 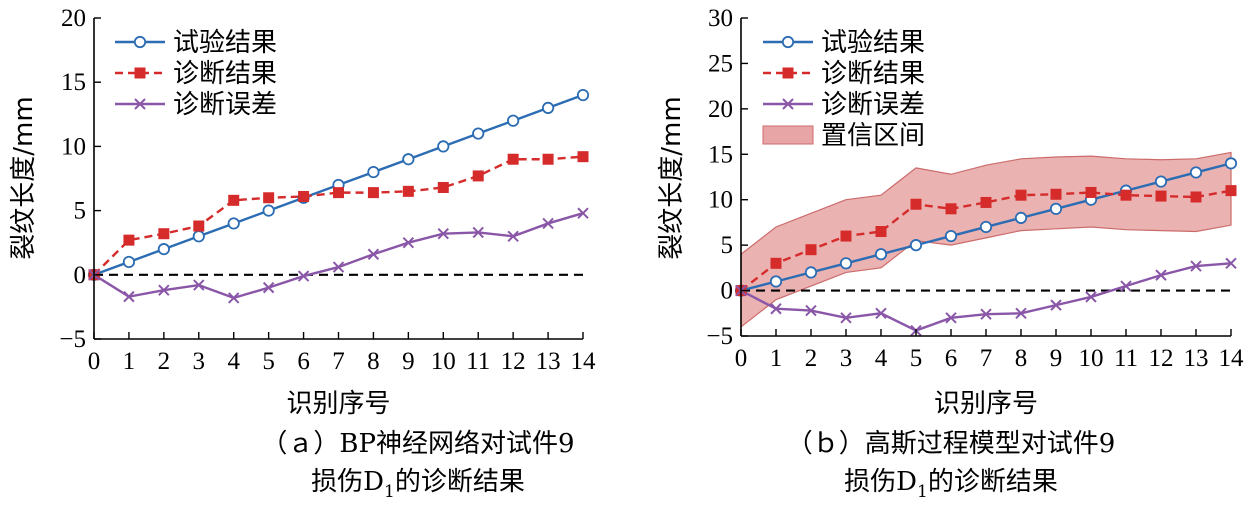 What do you see at coordinates (417, 444) in the screenshot?
I see `caption-line-1: （ａ）BP神经网络对试件9` at bounding box center [417, 444].